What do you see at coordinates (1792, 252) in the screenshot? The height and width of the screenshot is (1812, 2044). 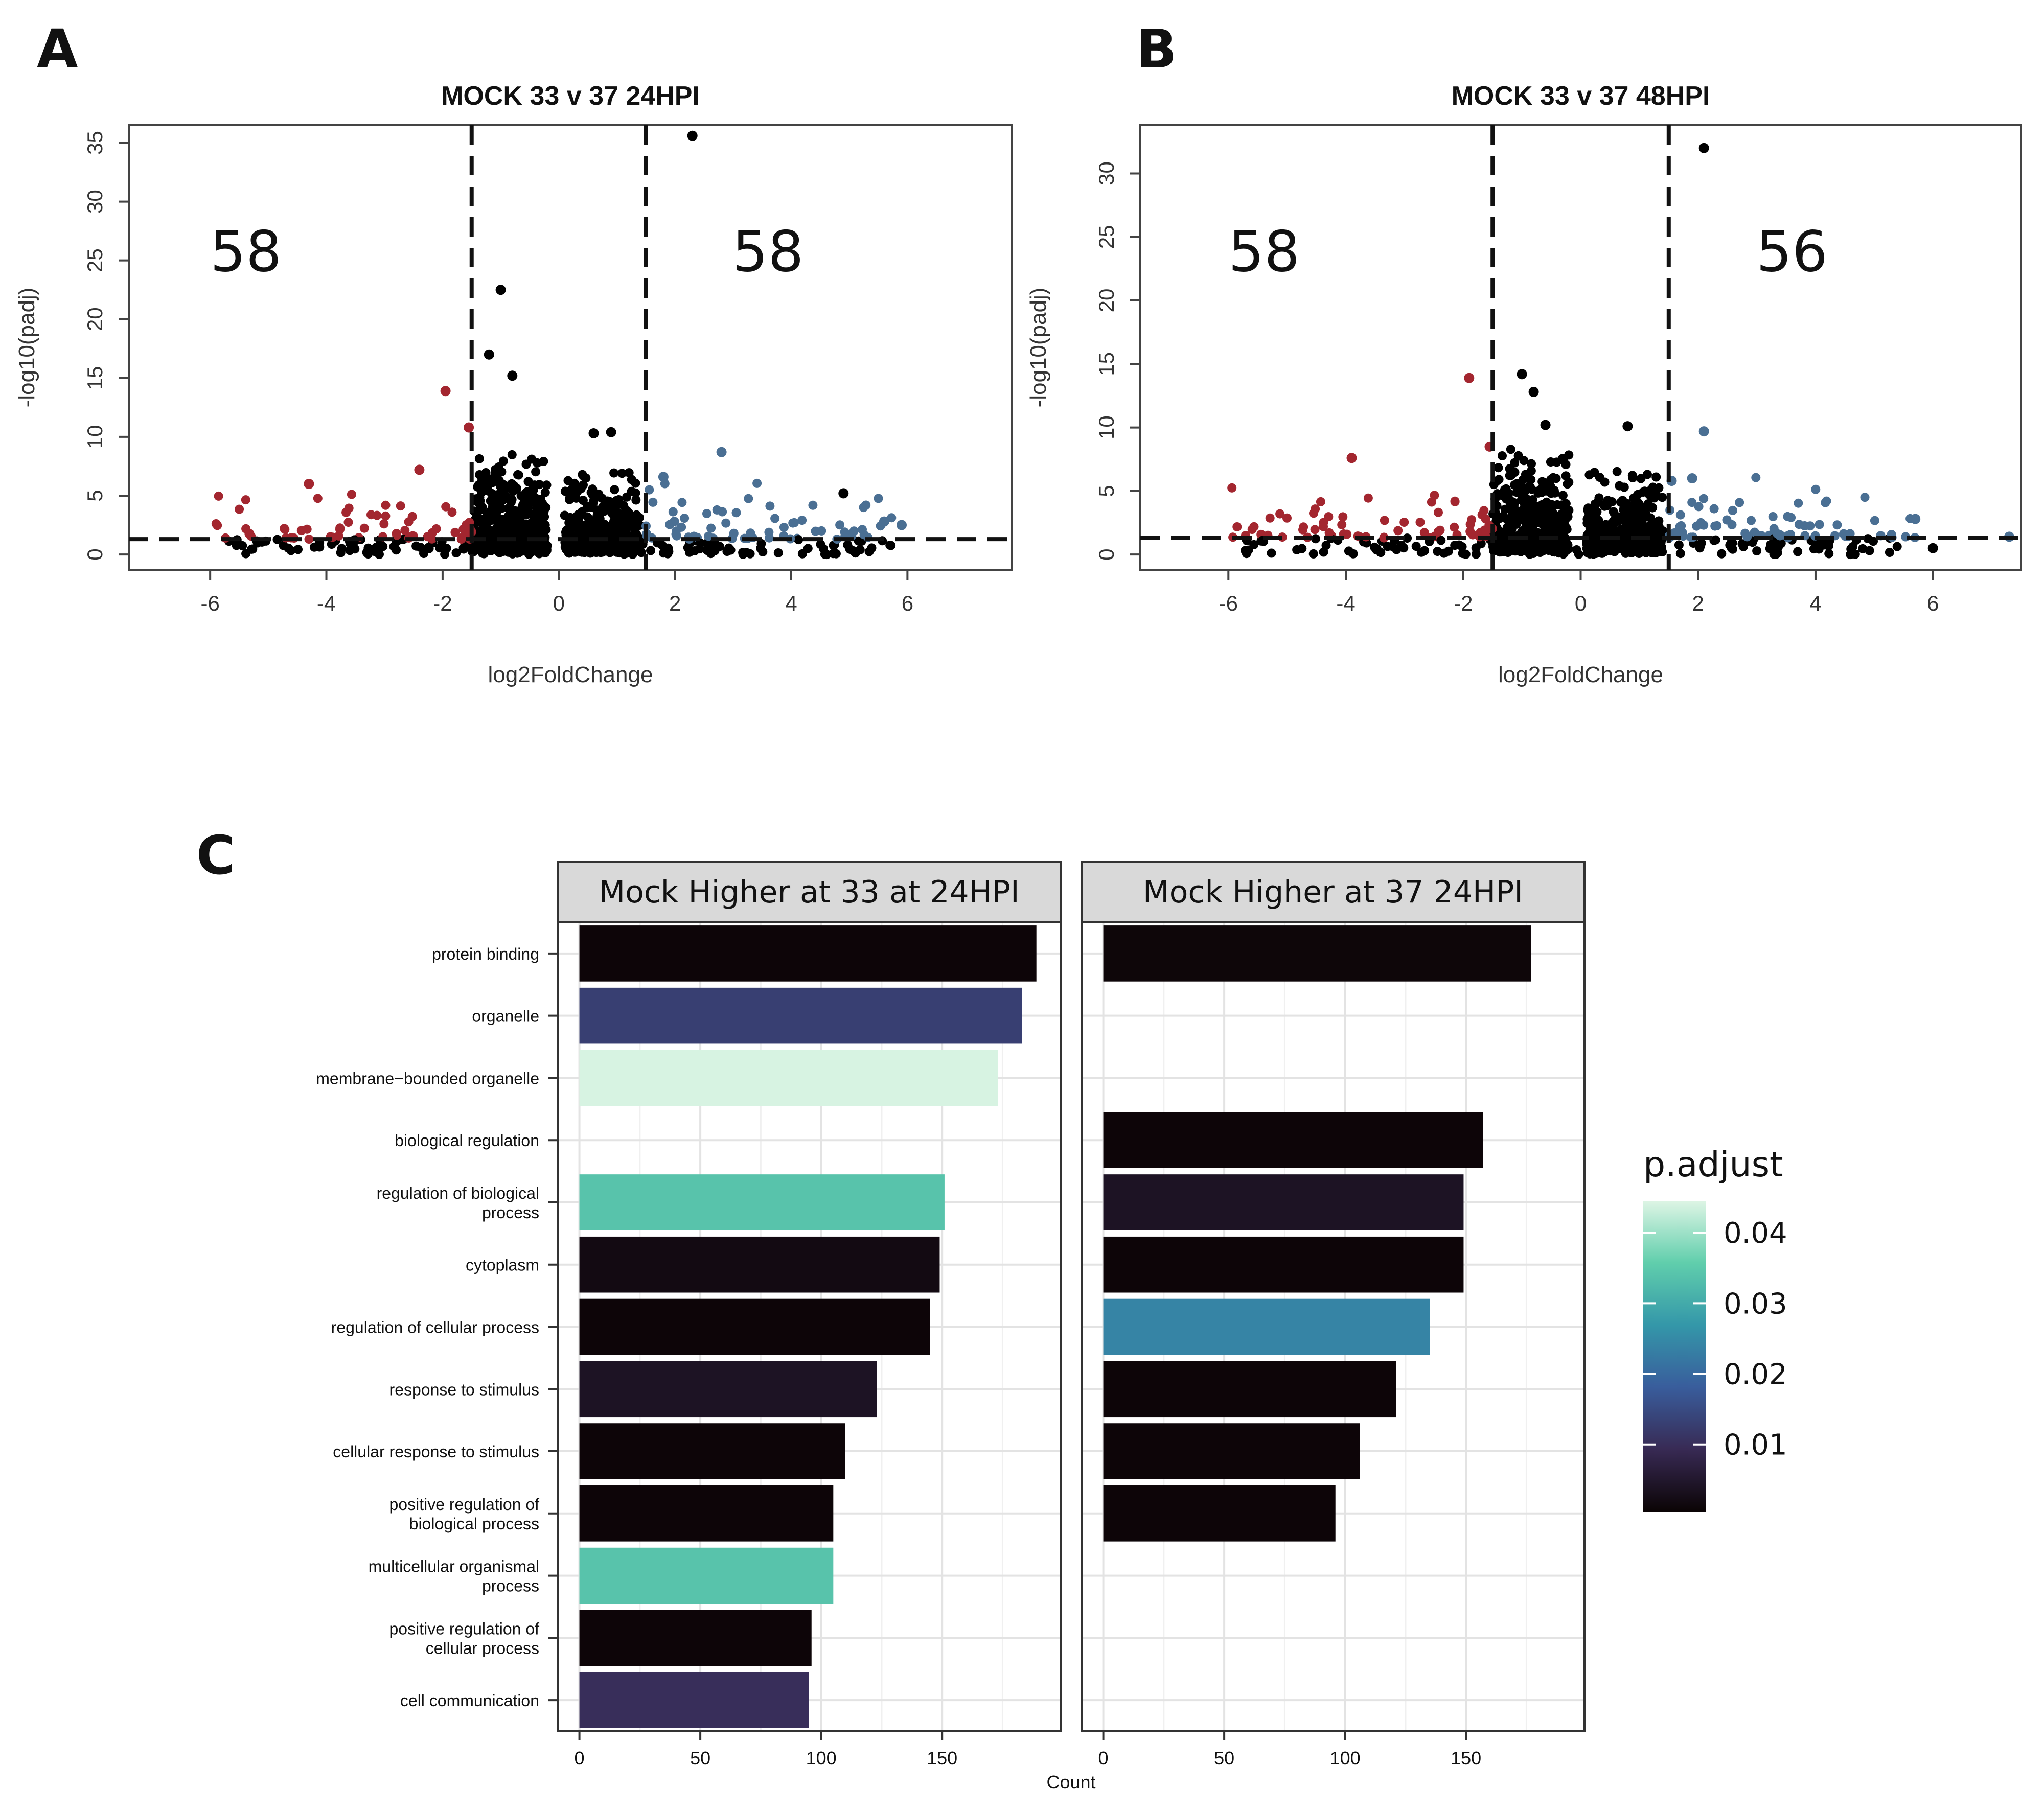 I see `count-upregulated: 56` at bounding box center [1792, 252].